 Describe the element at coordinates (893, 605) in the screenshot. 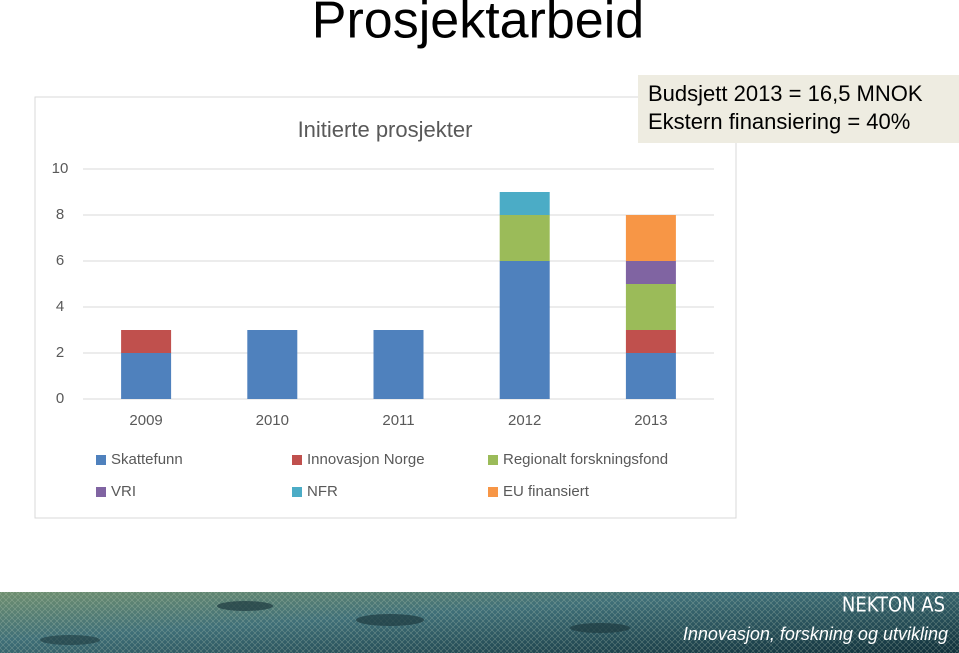

I see `footer-company: NEKTON AS` at that location.